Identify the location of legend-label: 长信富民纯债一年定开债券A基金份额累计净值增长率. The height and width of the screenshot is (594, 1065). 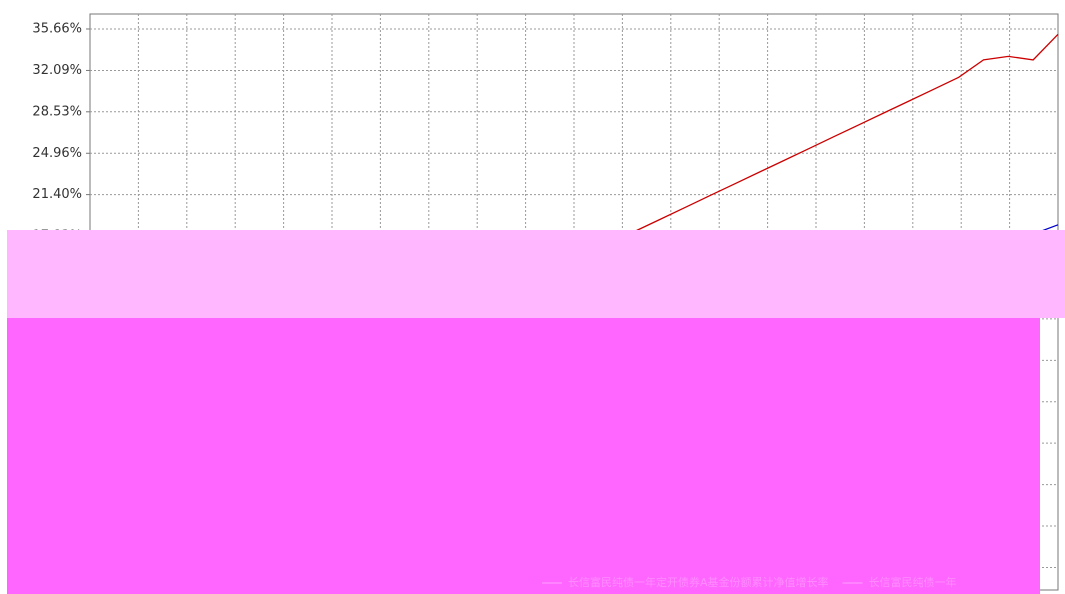
(698, 582).